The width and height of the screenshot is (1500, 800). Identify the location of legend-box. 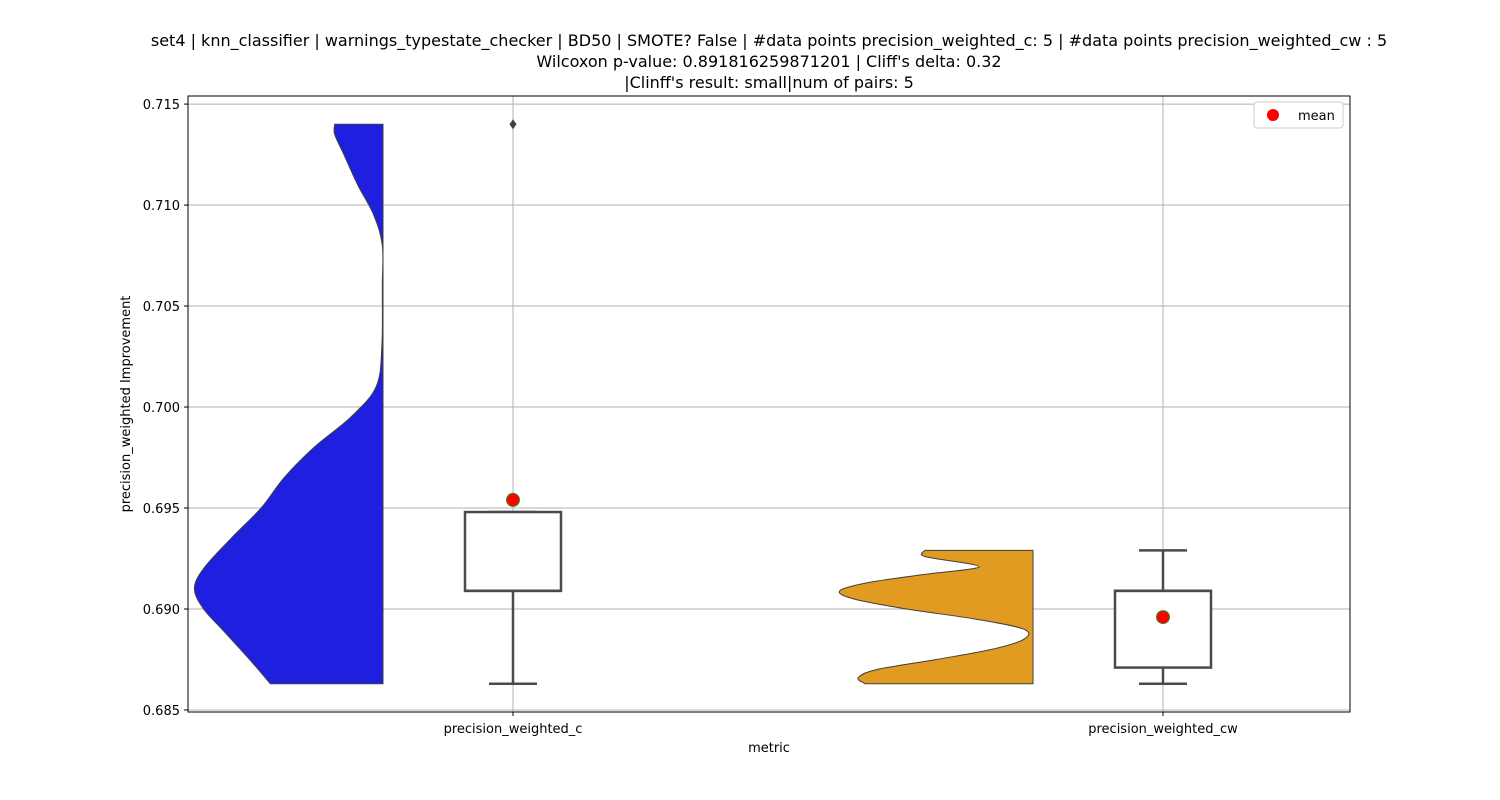
(1298, 115).